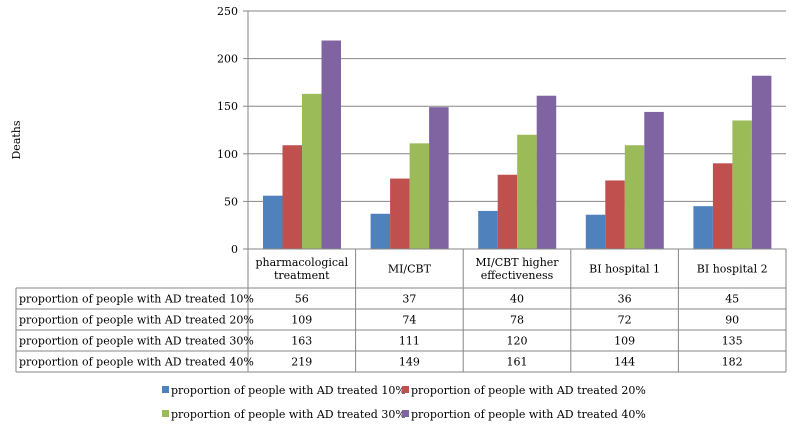 The image size is (800, 433). I want to click on data-label: 161, so click(517, 362).